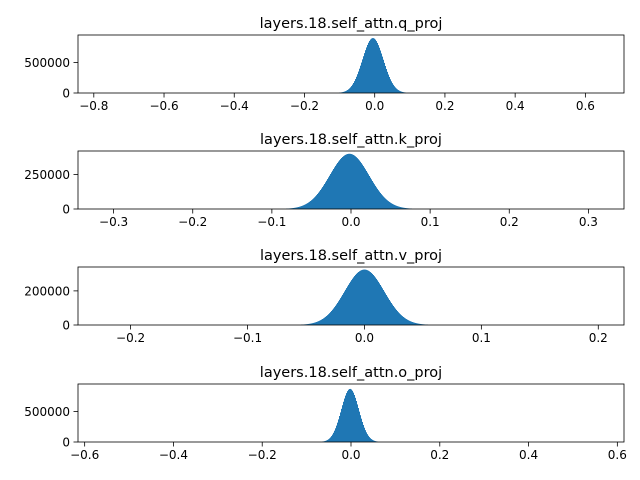  Describe the element at coordinates (374, 106) in the screenshot. I see `x-tick-label: 0.0` at that location.